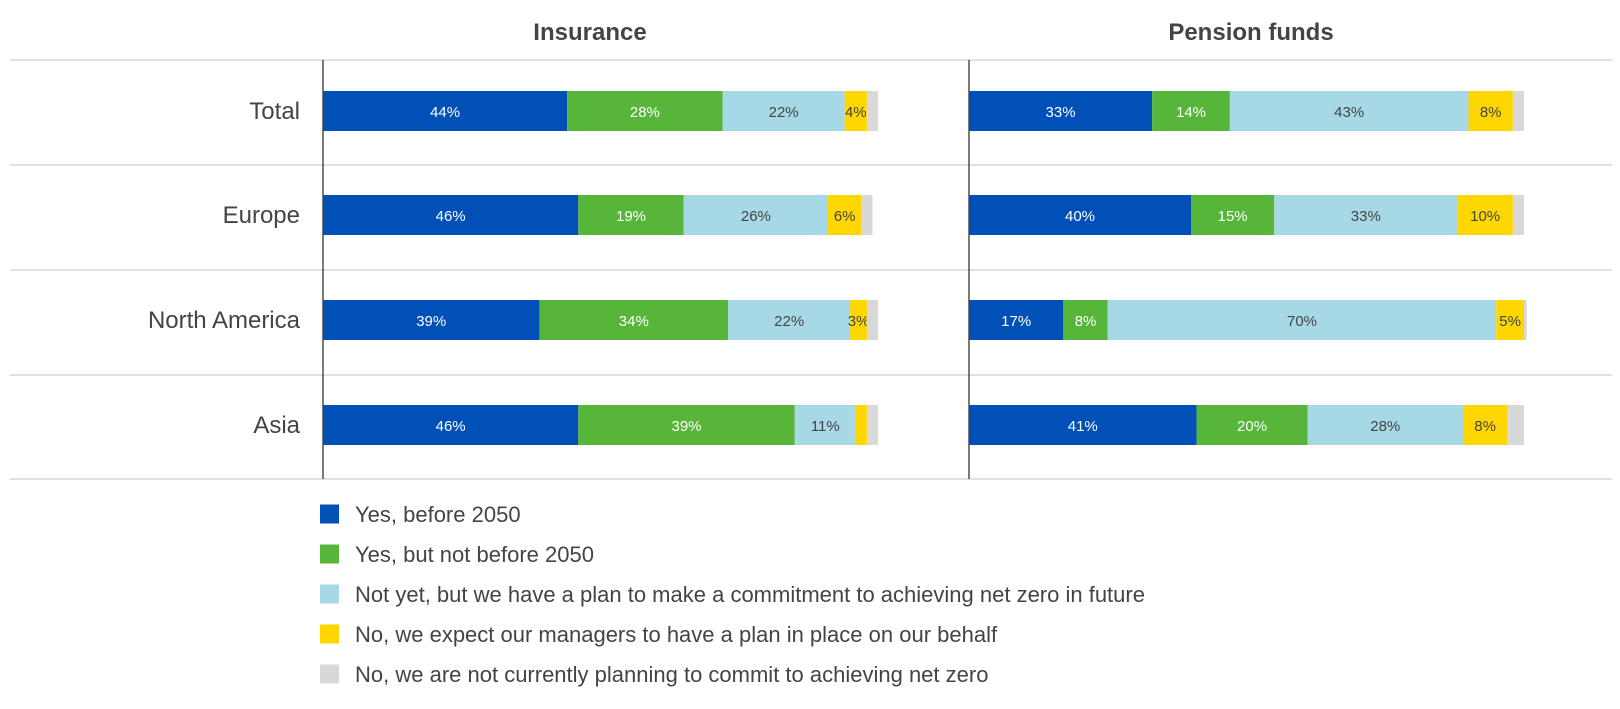  I want to click on bar-pension-funds-total-s3, so click(1490, 111).